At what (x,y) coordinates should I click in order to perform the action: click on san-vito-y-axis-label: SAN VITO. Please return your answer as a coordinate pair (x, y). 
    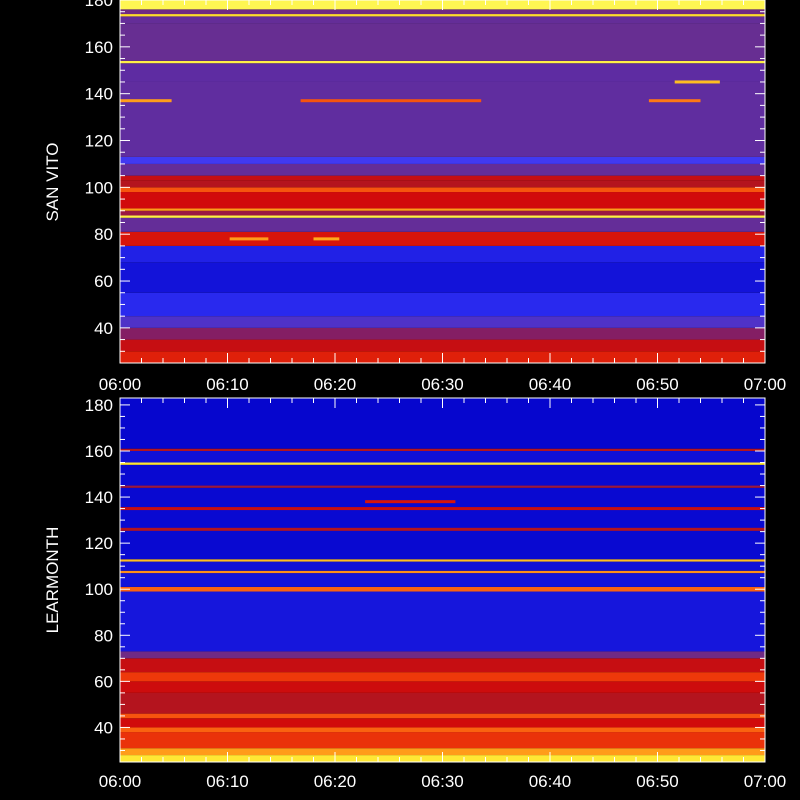
    Looking at the image, I should click on (52, 181).